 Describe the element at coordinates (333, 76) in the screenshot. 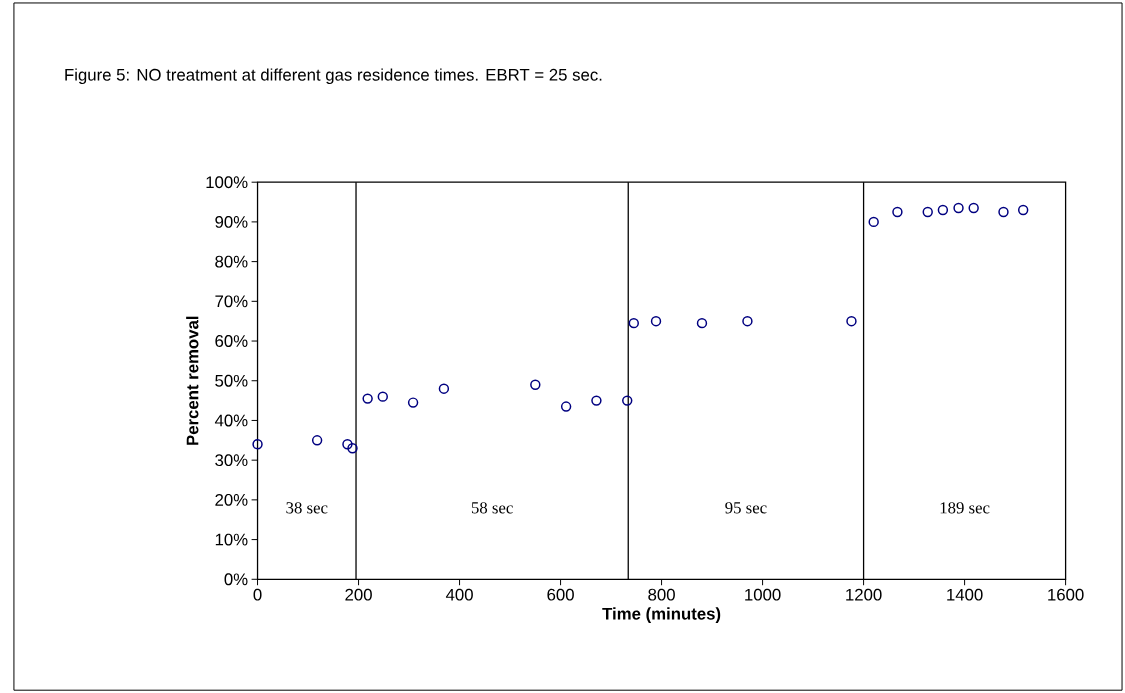

I see `chart-title: Figure 5: NO treatment at different gas residence times. EBRT = 25 sec.` at that location.